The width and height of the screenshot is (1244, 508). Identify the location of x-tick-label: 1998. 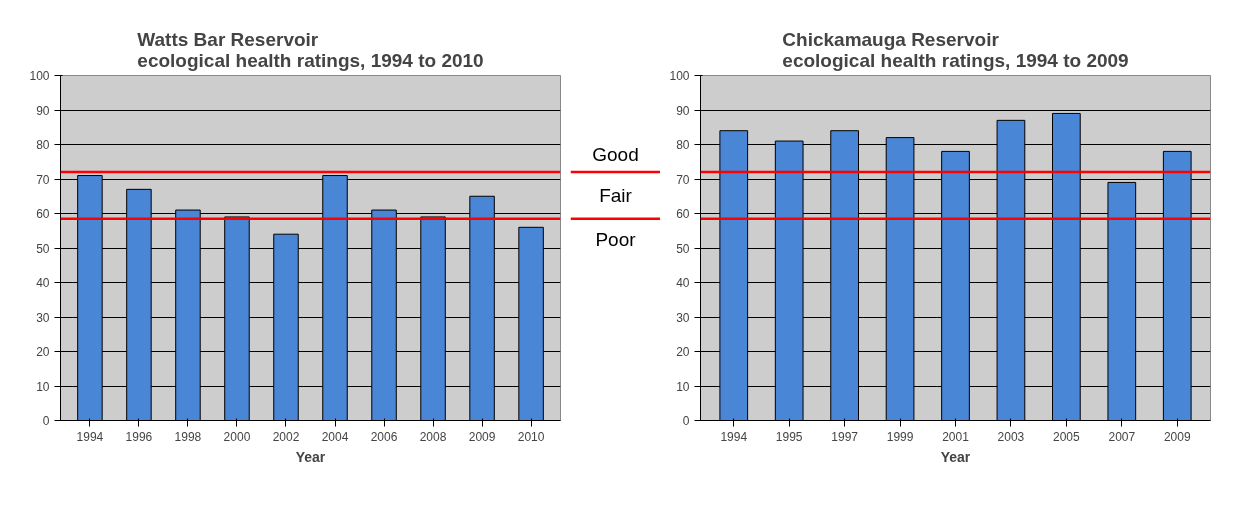
(188, 436).